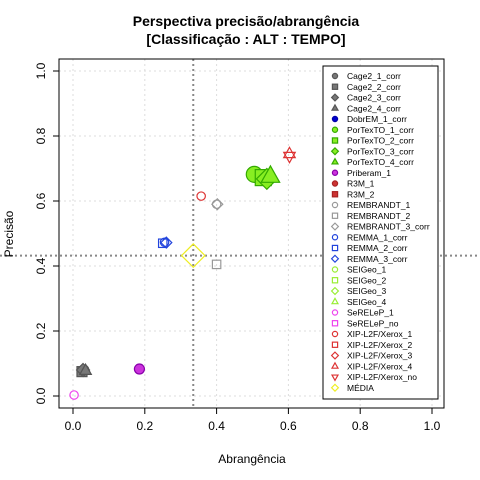  I want to click on legend-label: XIP-L2F/Xerox_3, so click(379, 356).